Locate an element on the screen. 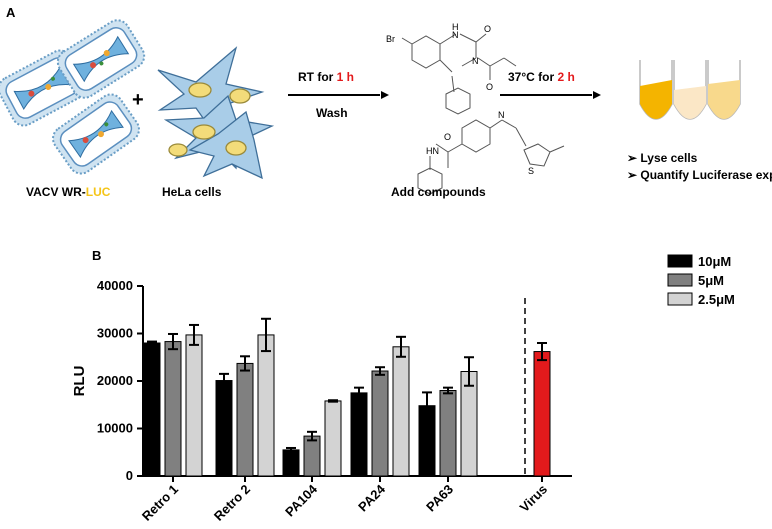  bar-pa63-s3 is located at coordinates (469, 424).